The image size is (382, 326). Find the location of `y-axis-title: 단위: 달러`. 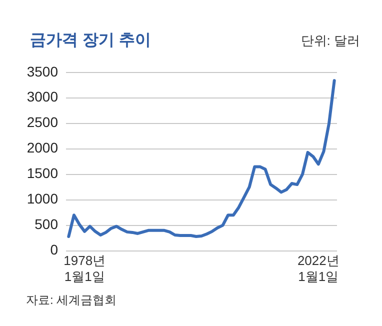

y-axis-title: 단위: 달러 is located at coordinates (330, 41).